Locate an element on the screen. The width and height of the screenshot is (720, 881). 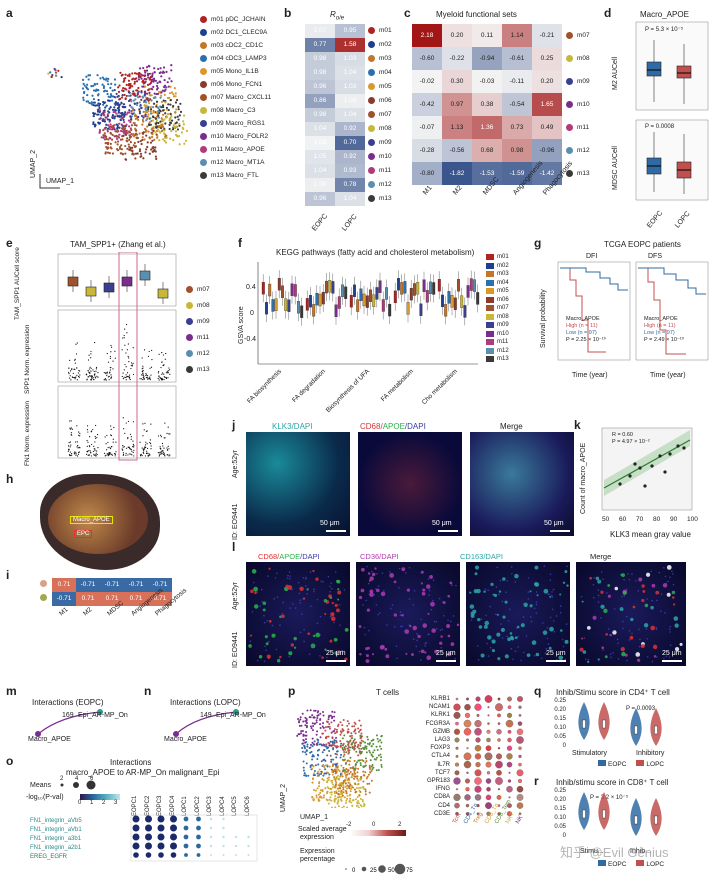
p-pct-tick: 75 is located at coordinates (409, 871).